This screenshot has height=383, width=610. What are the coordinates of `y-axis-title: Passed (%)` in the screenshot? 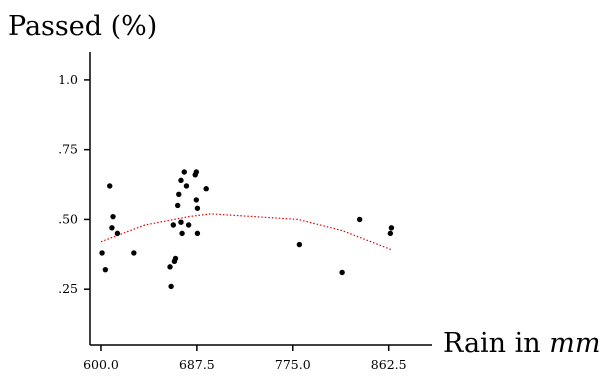 It's located at (82, 26).